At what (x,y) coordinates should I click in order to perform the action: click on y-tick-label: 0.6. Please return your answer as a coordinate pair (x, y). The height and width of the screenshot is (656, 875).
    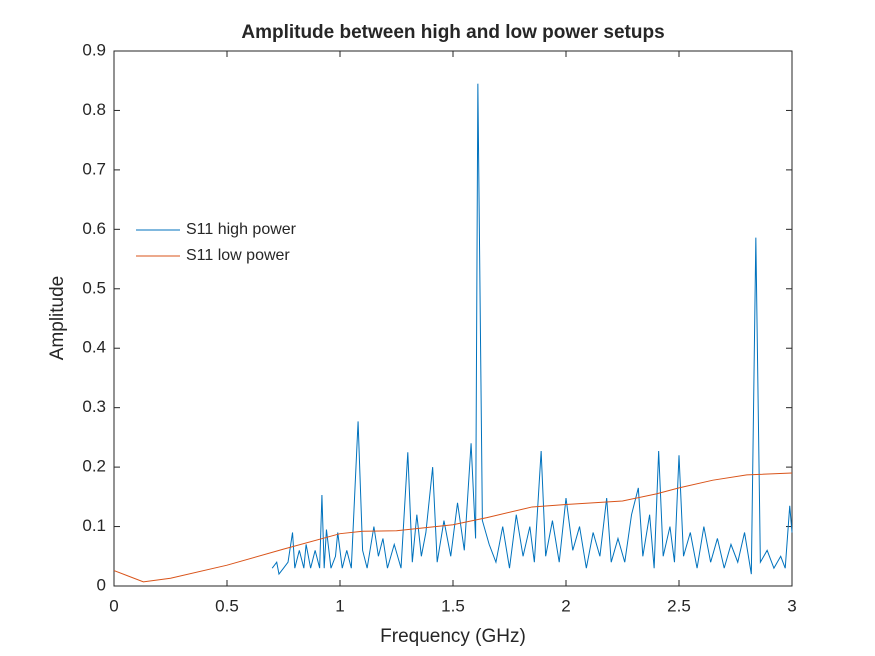
    Looking at the image, I should click on (94, 228).